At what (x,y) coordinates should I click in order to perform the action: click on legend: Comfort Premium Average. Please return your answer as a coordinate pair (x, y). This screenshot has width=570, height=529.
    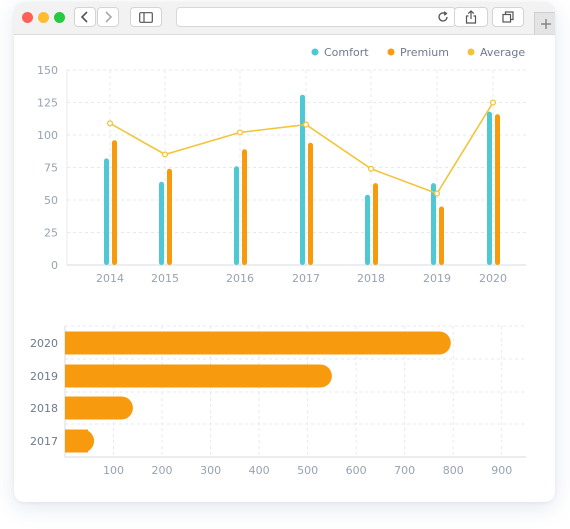
    Looking at the image, I should click on (418, 52).